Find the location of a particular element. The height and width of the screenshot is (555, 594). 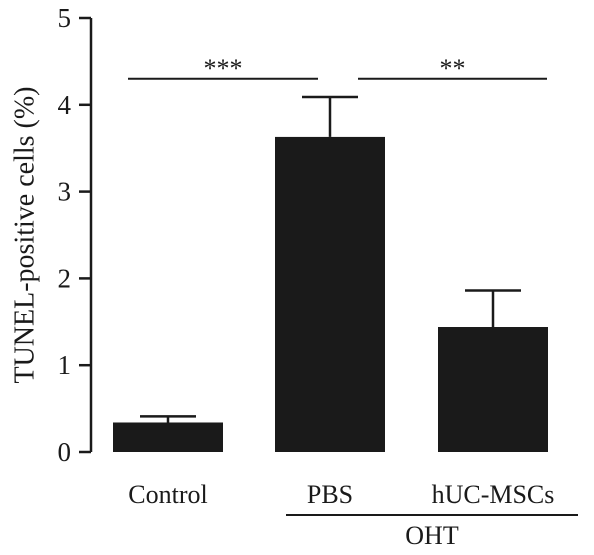

y-axis-ticks: 0 1 2 3 4 5 is located at coordinates (74, 235).